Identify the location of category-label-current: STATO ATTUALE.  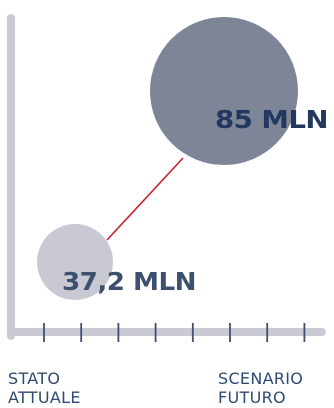
(44, 388).